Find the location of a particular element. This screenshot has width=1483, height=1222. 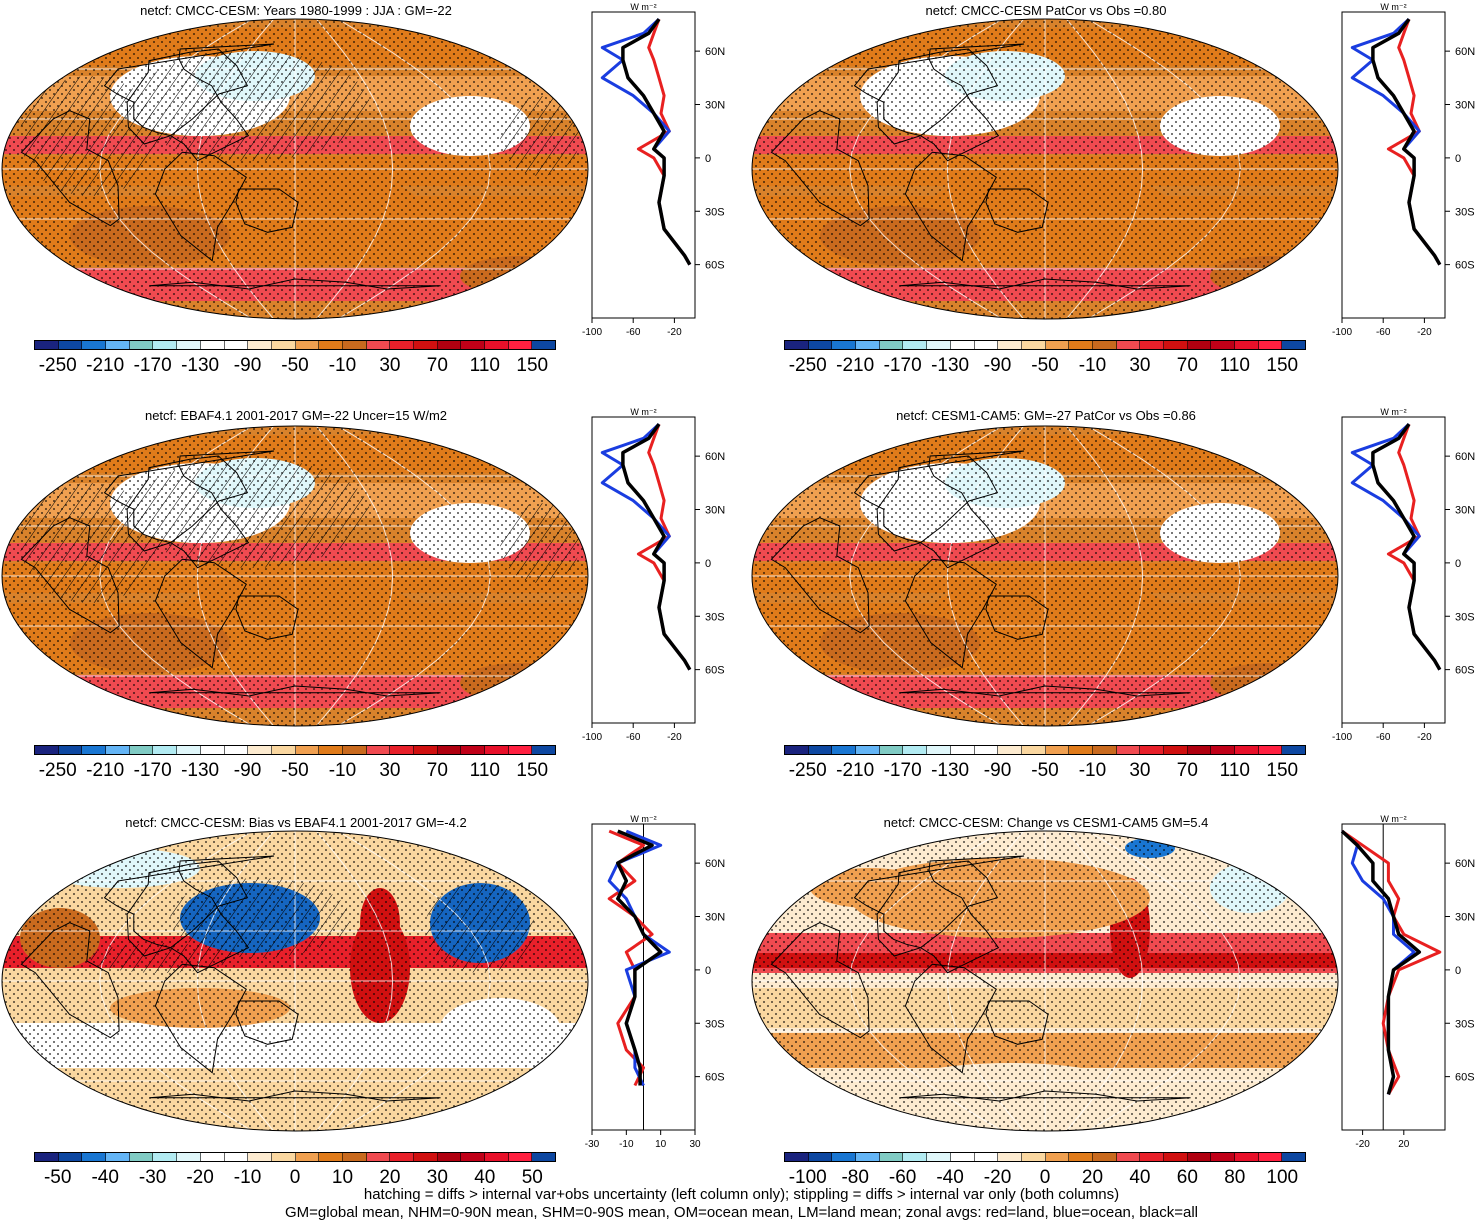

zonal-x-tick-label: 30 is located at coordinates (695, 1144).